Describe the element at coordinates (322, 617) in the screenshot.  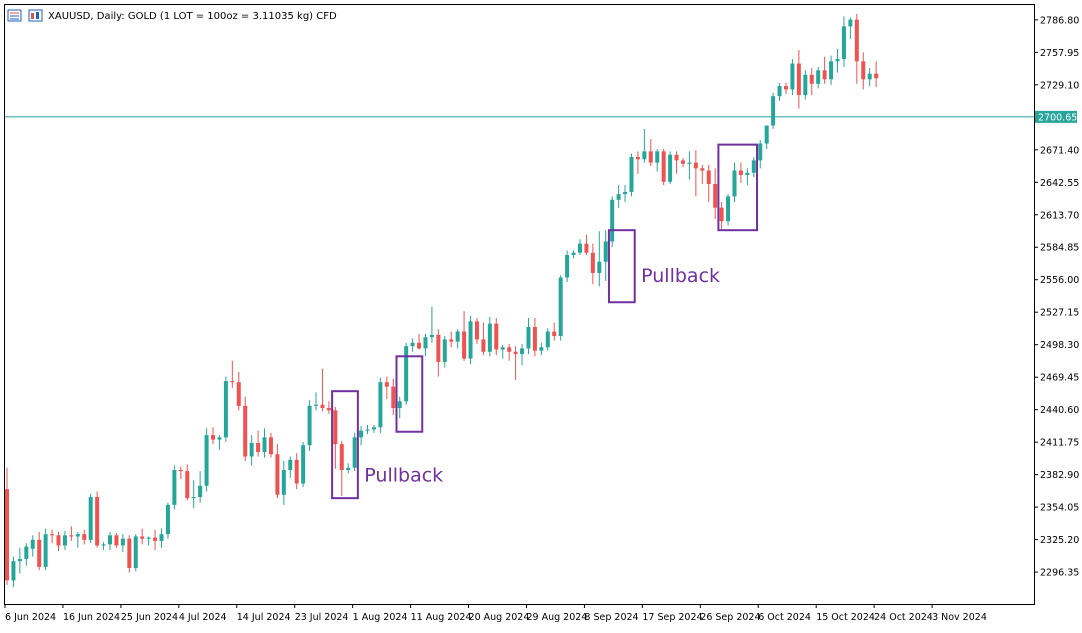
I see `x-tick-label: 23 Jul 2024` at that location.